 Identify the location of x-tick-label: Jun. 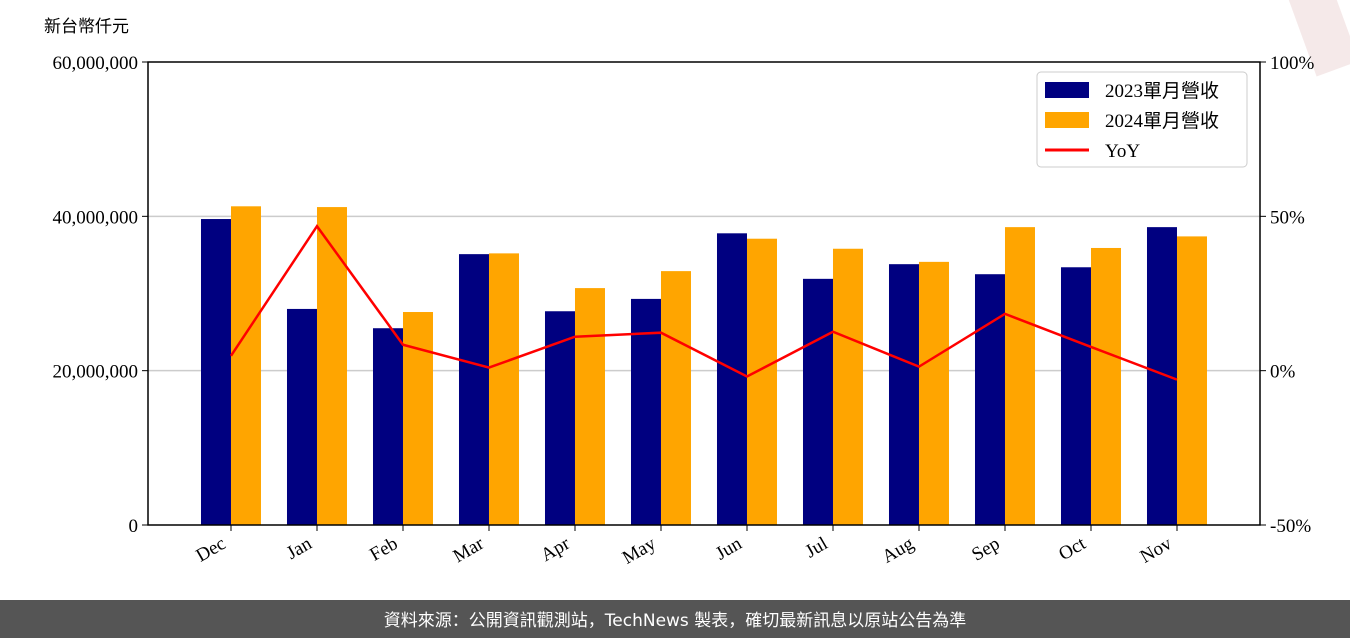
(729, 549).